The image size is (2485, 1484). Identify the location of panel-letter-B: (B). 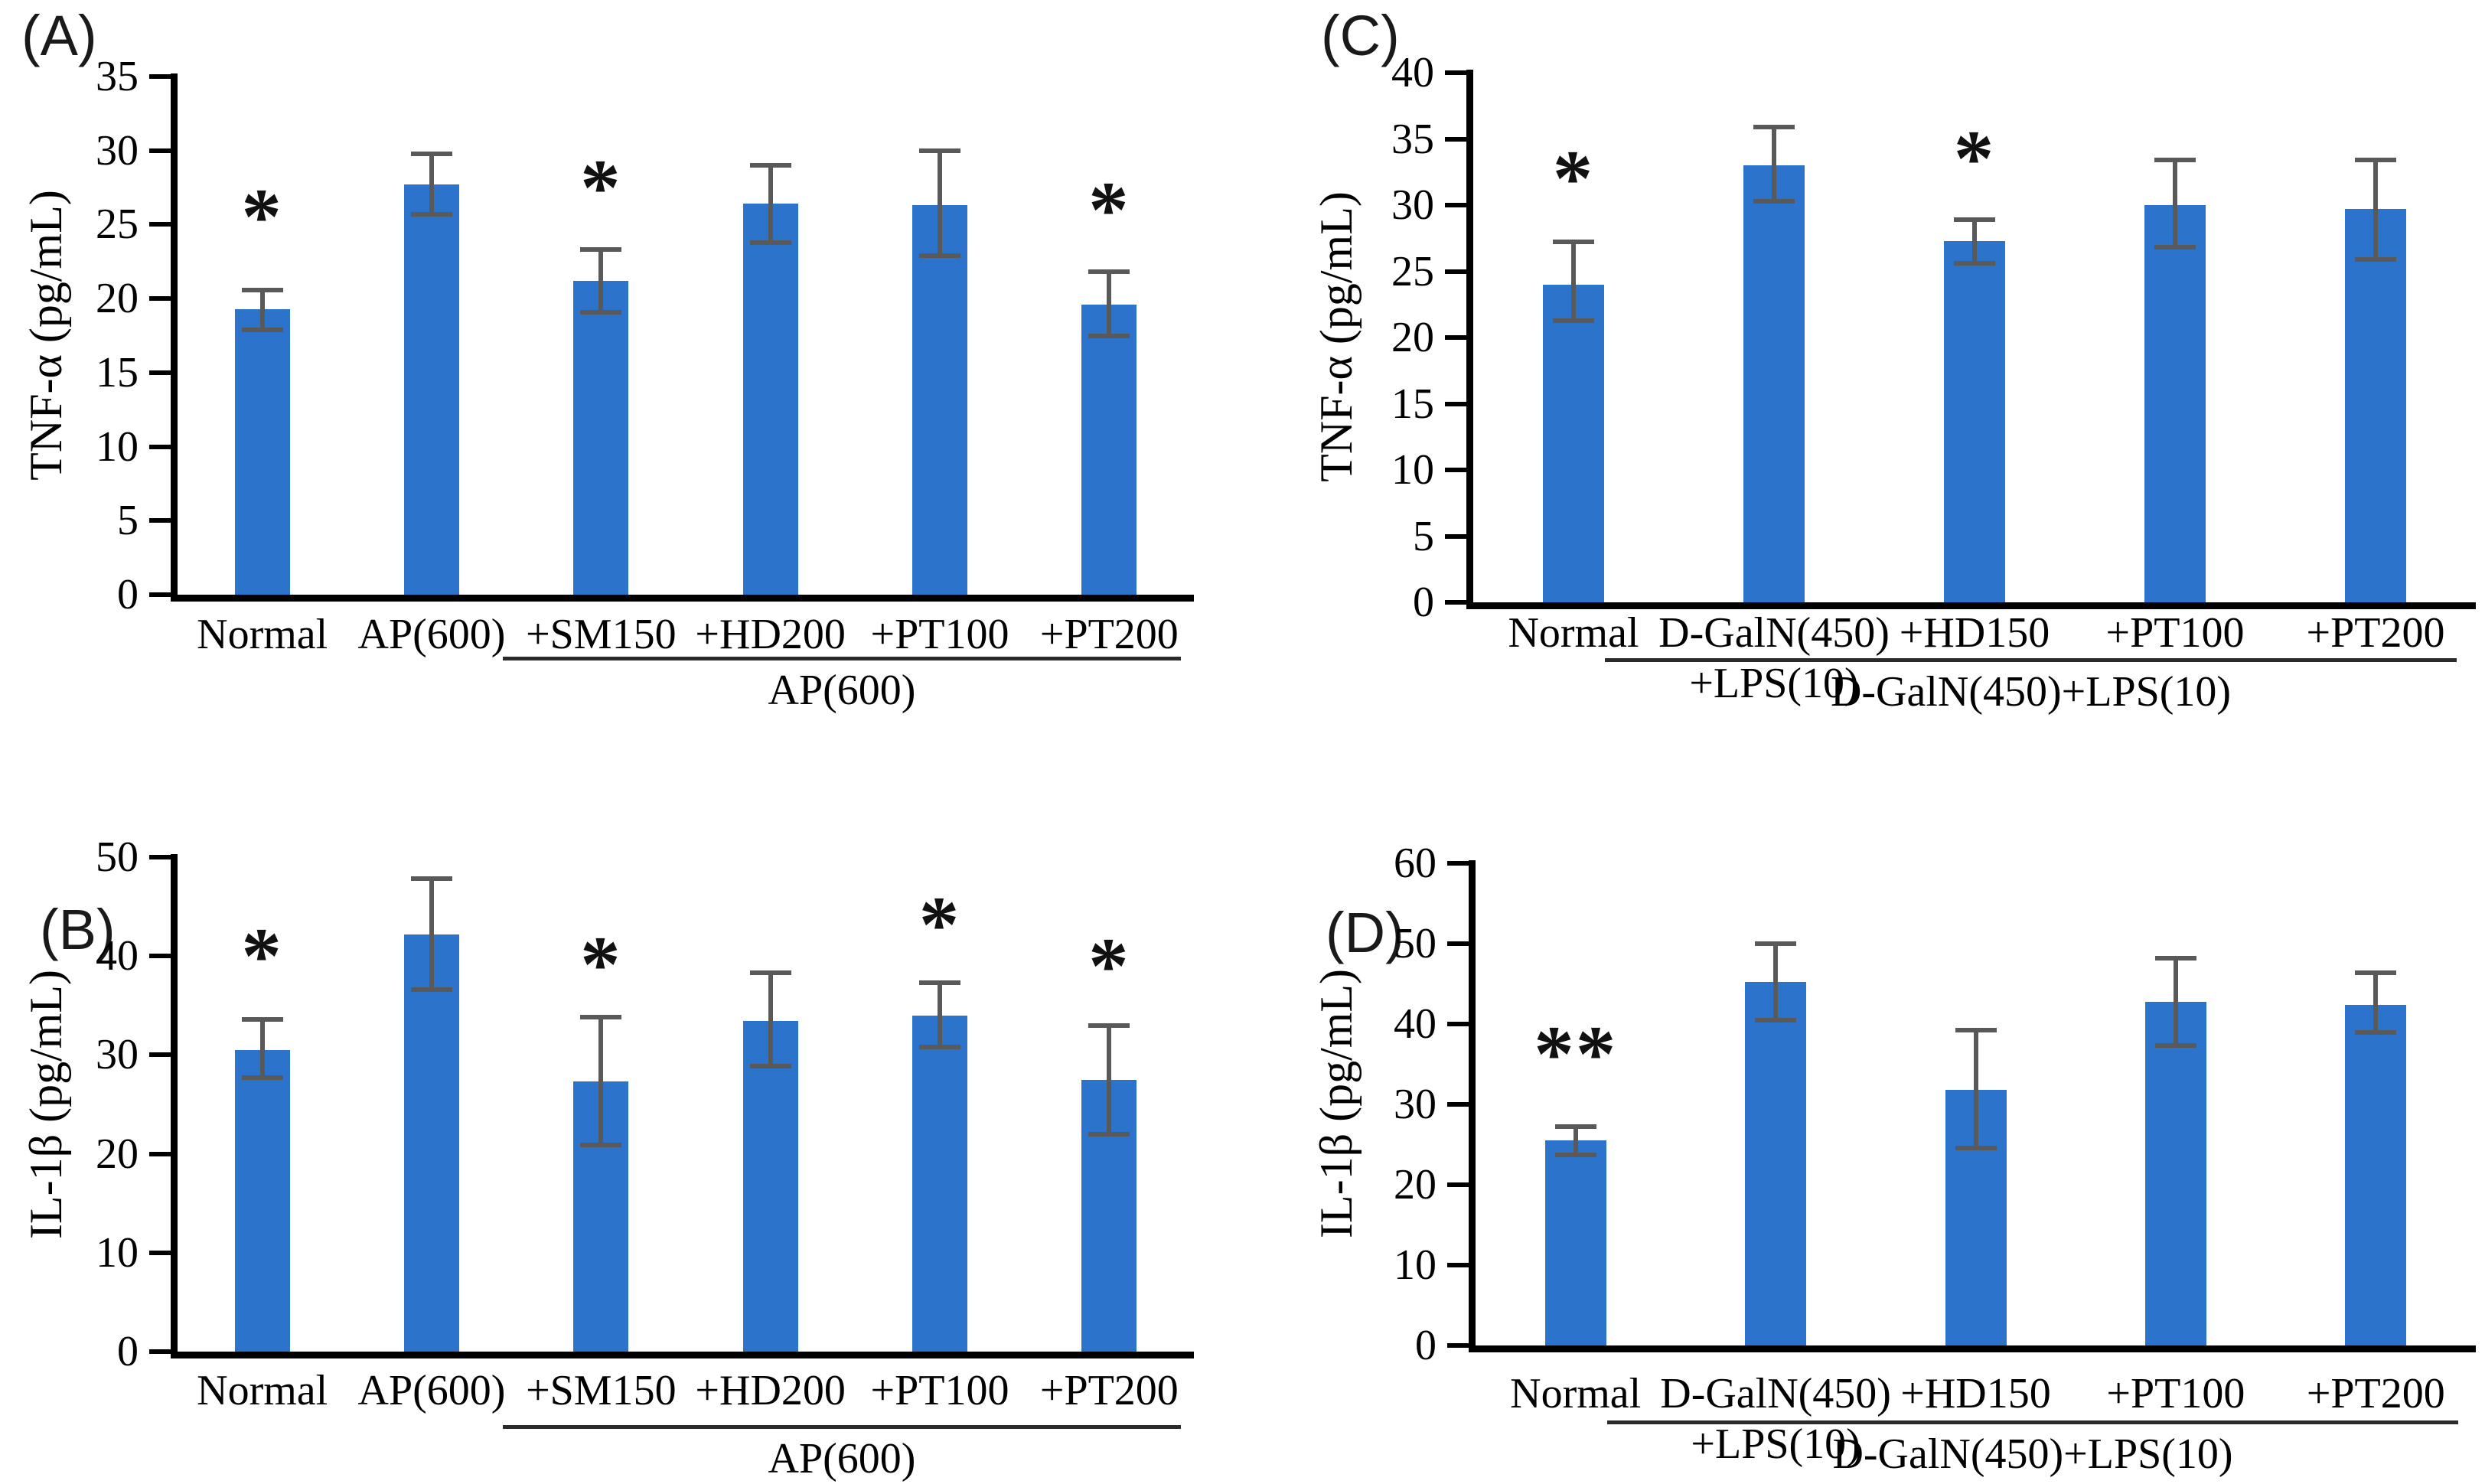
(78, 929).